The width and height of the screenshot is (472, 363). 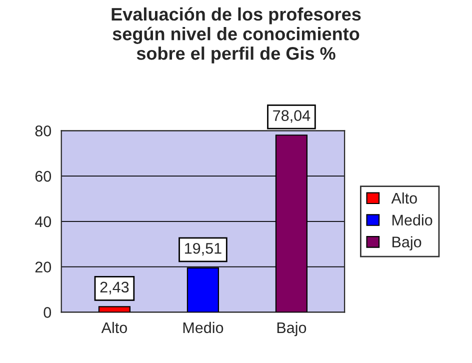 I want to click on y-tick-label: 0, so click(x=48, y=312).